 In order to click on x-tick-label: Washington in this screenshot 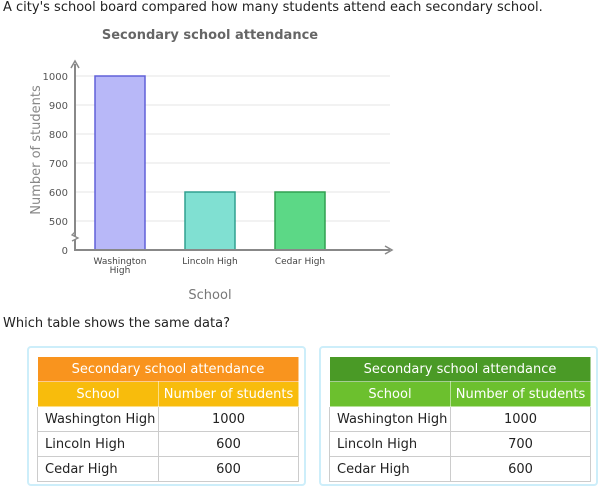, I will do `click(120, 262)`.